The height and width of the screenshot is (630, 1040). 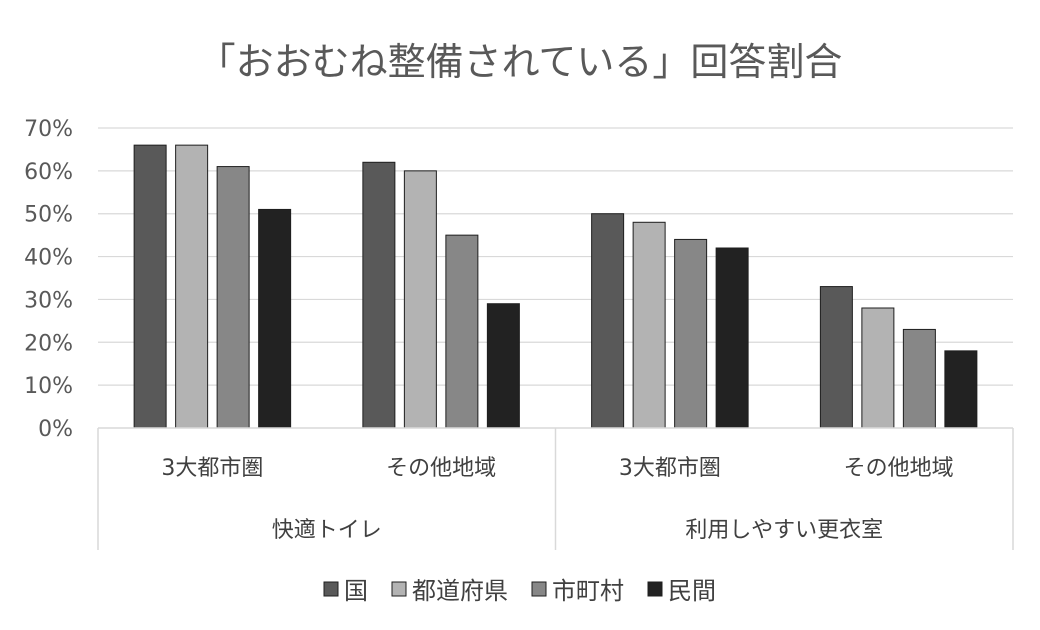 I want to click on legend: 国 都道府県 市町村 民間, so click(x=519, y=591).